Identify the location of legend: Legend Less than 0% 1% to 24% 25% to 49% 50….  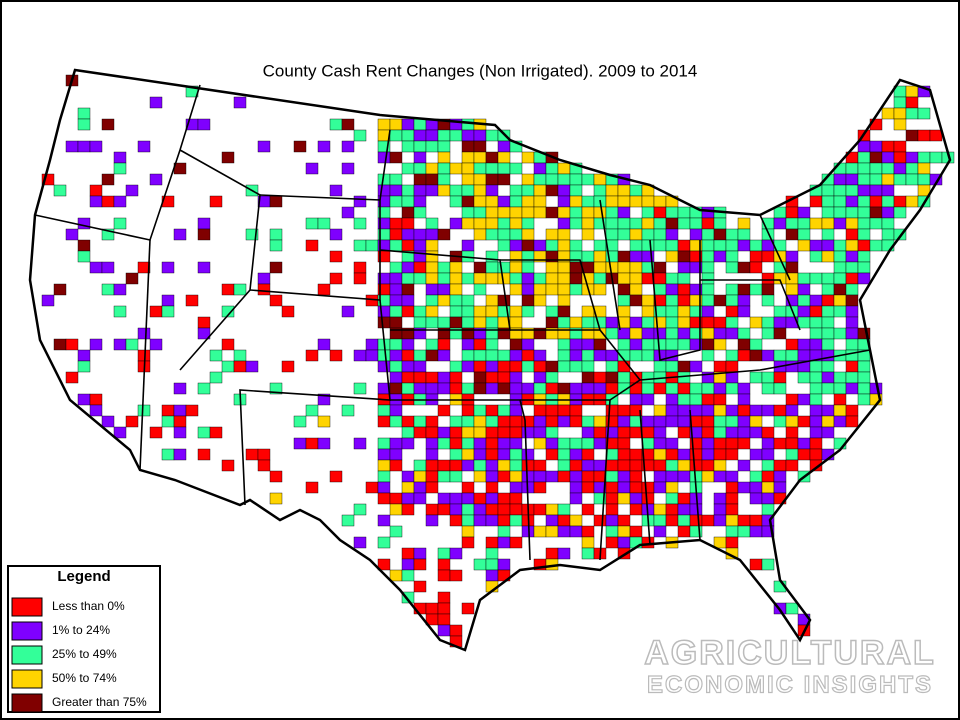
(84, 639).